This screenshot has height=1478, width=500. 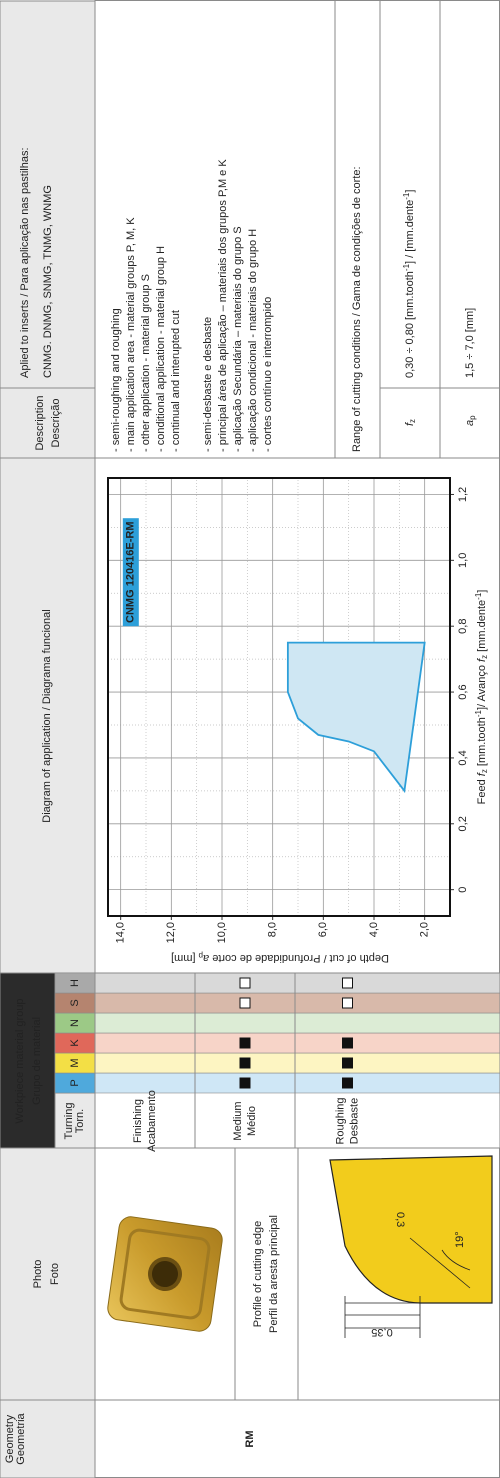 I want to click on material-letter: H, so click(x=75, y=983).